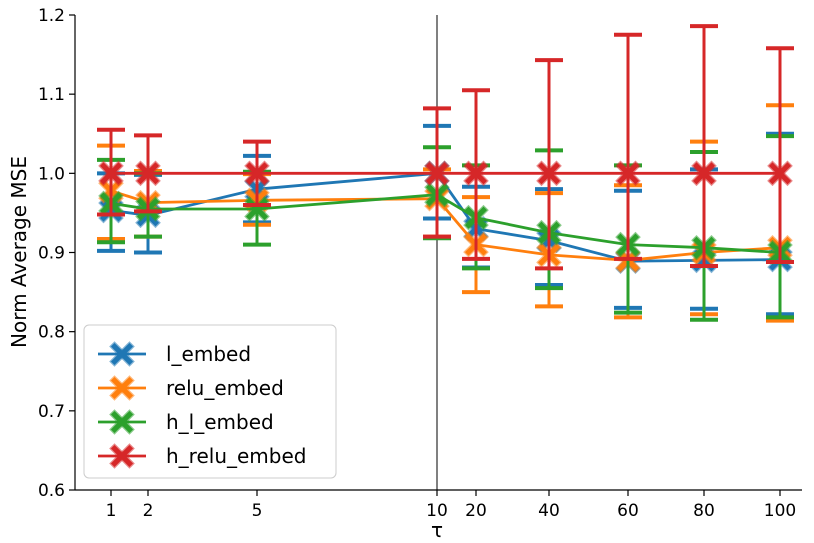 The image size is (814, 543). Describe the element at coordinates (437, 511) in the screenshot. I see `x-tick-label: 10` at that location.